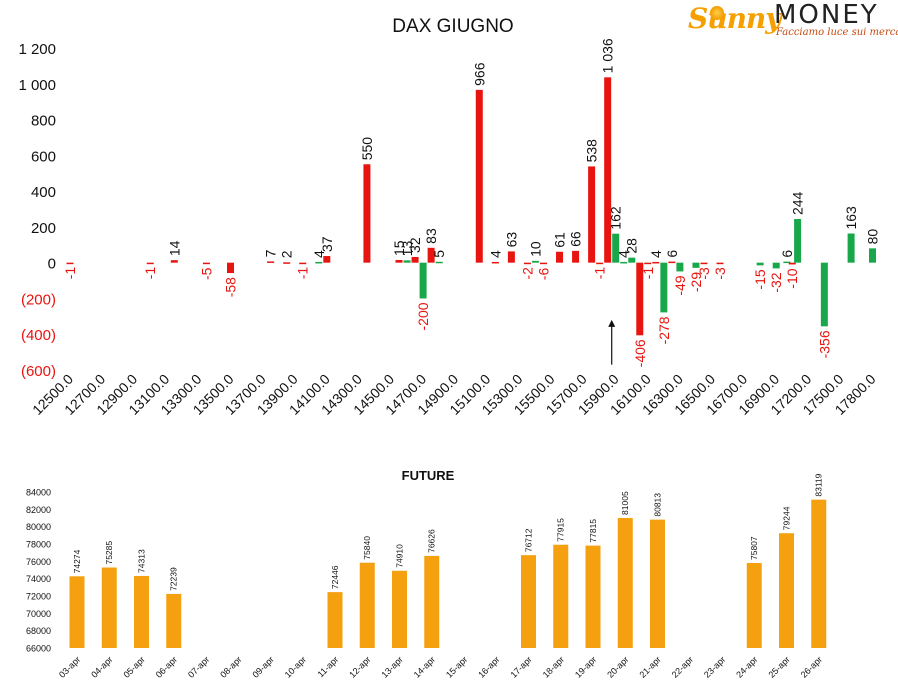 The height and width of the screenshot is (689, 898). Describe the element at coordinates (553, 666) in the screenshot. I see `x-tick-label: 18-apr` at that location.